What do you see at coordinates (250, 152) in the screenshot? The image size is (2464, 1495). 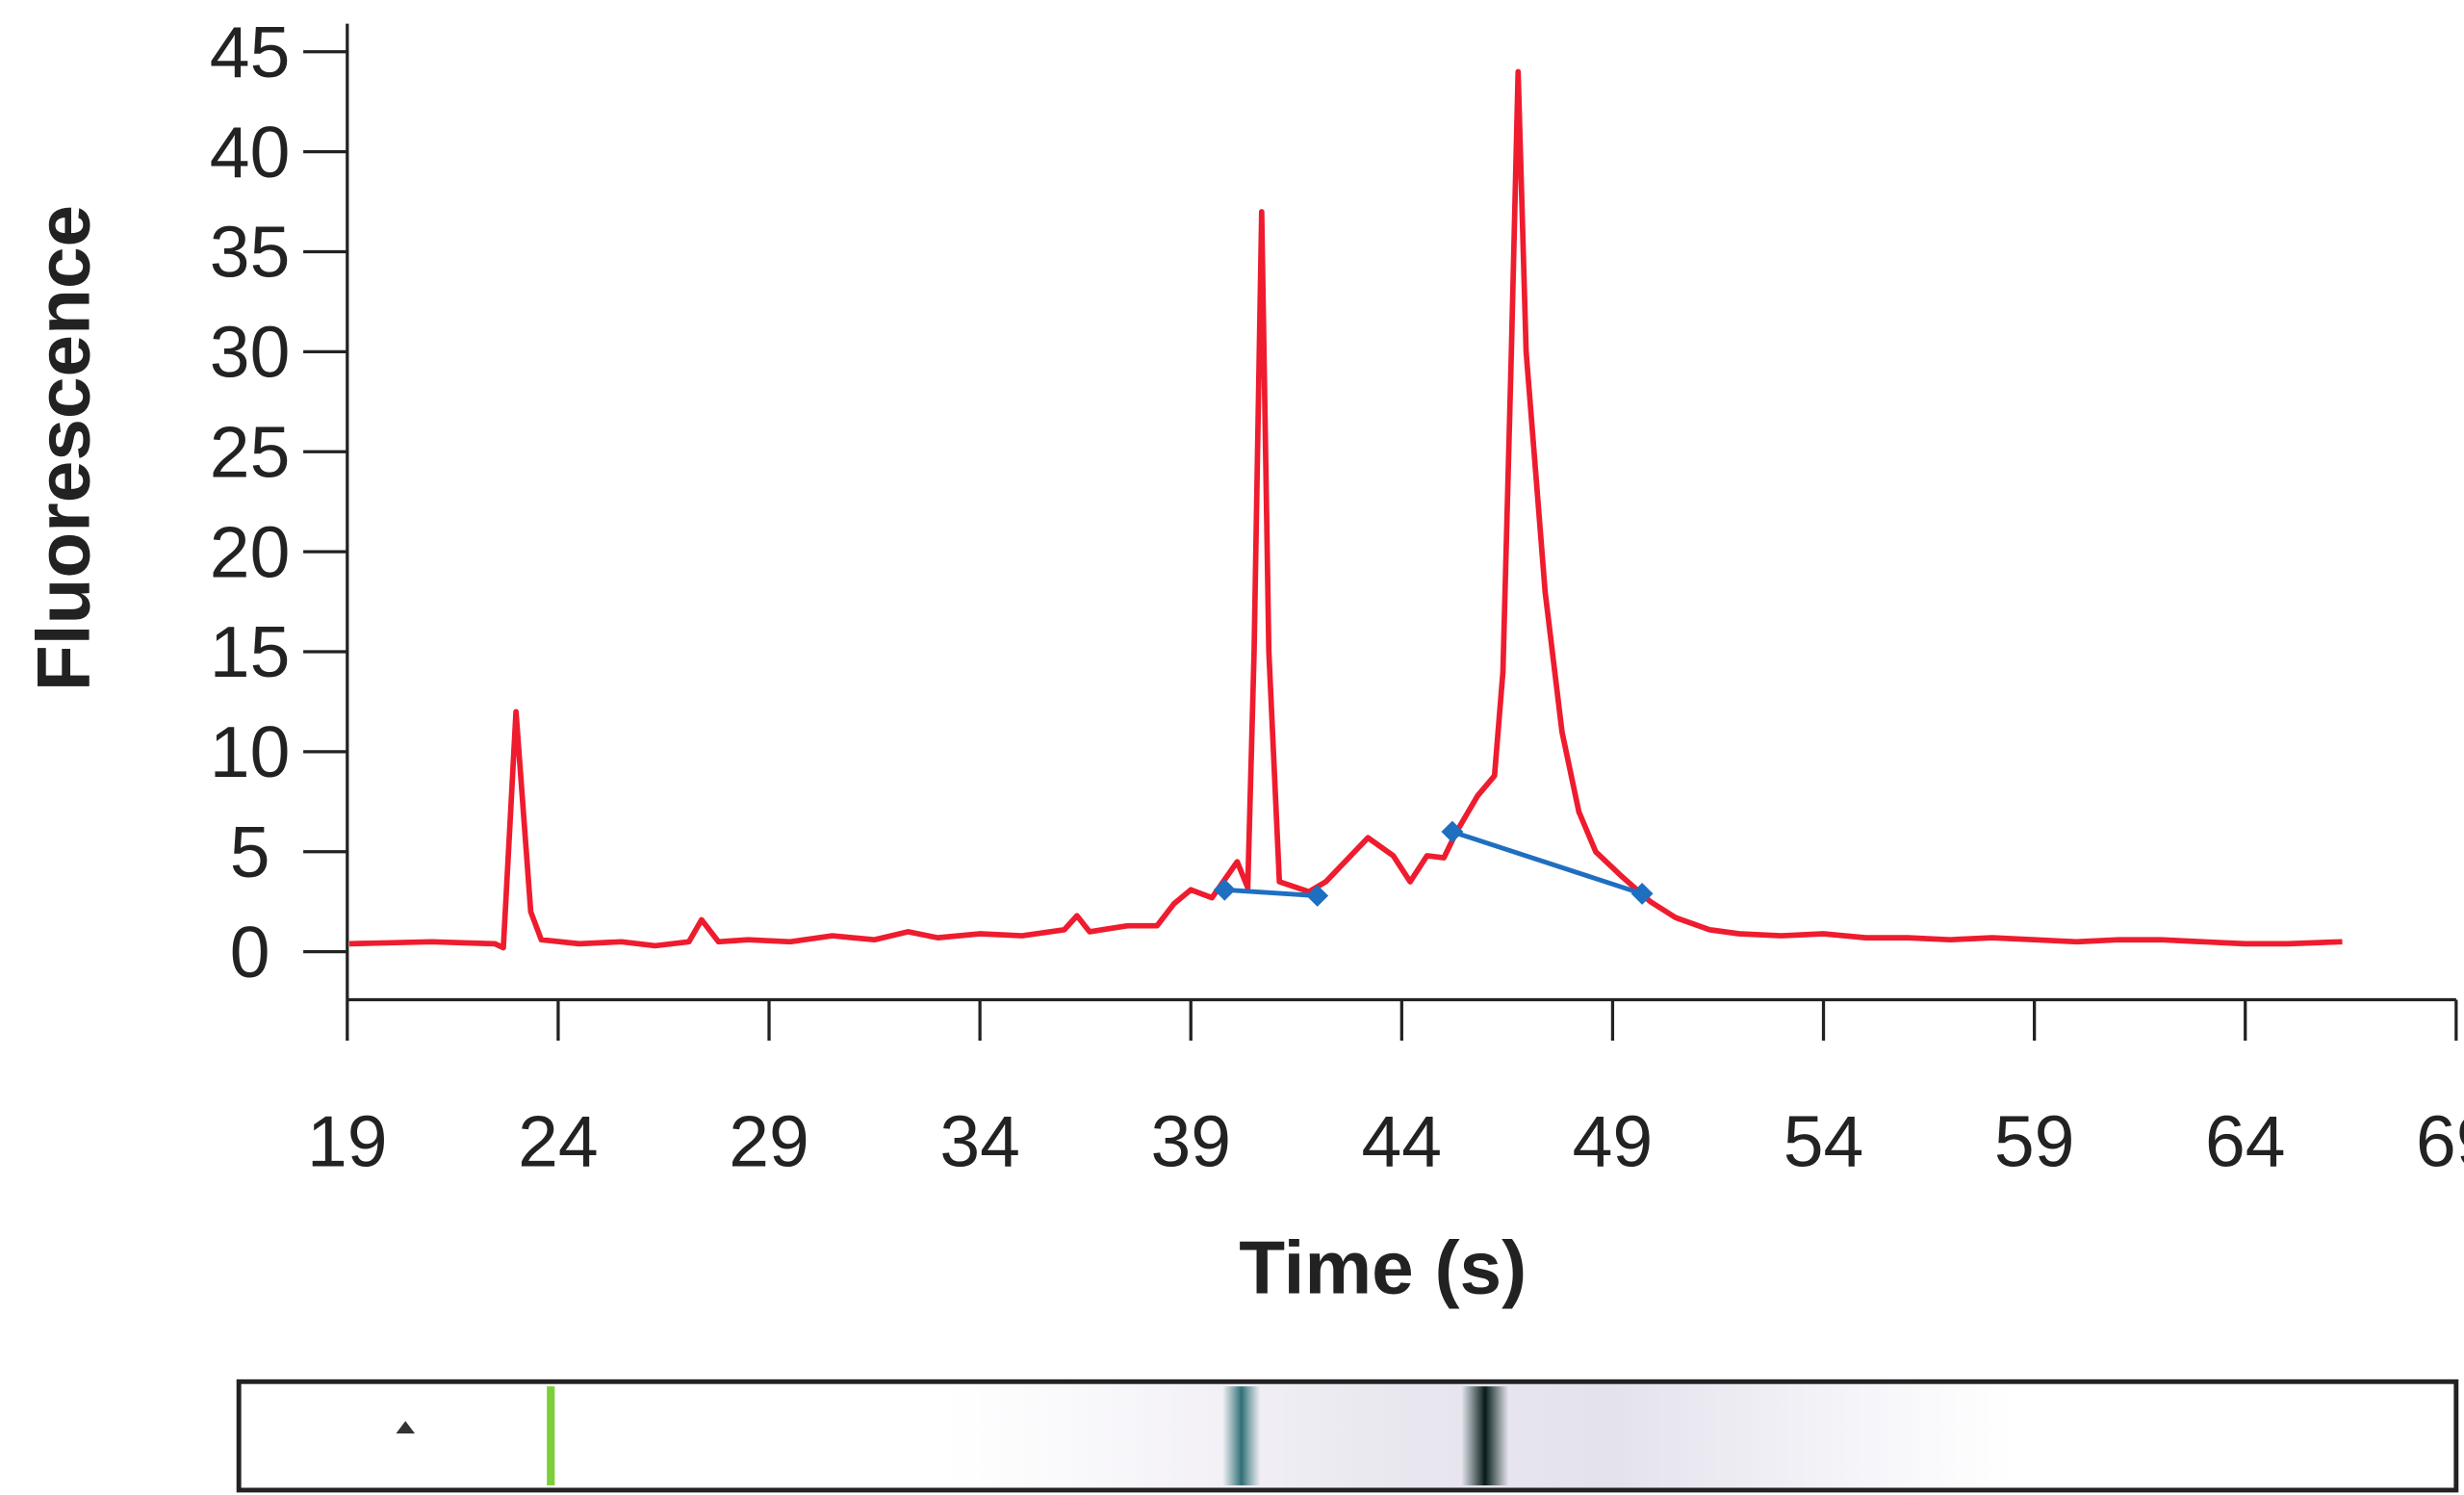 I see `y-tick-label: 40` at bounding box center [250, 152].